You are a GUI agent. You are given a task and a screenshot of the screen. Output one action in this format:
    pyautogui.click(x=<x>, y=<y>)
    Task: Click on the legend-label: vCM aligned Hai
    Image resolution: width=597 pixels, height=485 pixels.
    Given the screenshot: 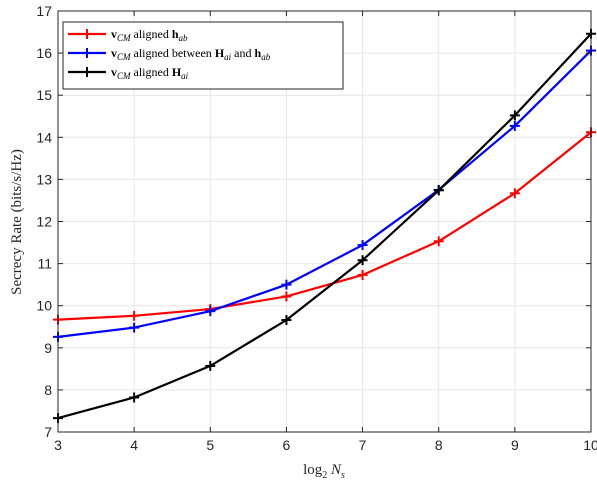 What is the action you would take?
    pyautogui.click(x=150, y=73)
    